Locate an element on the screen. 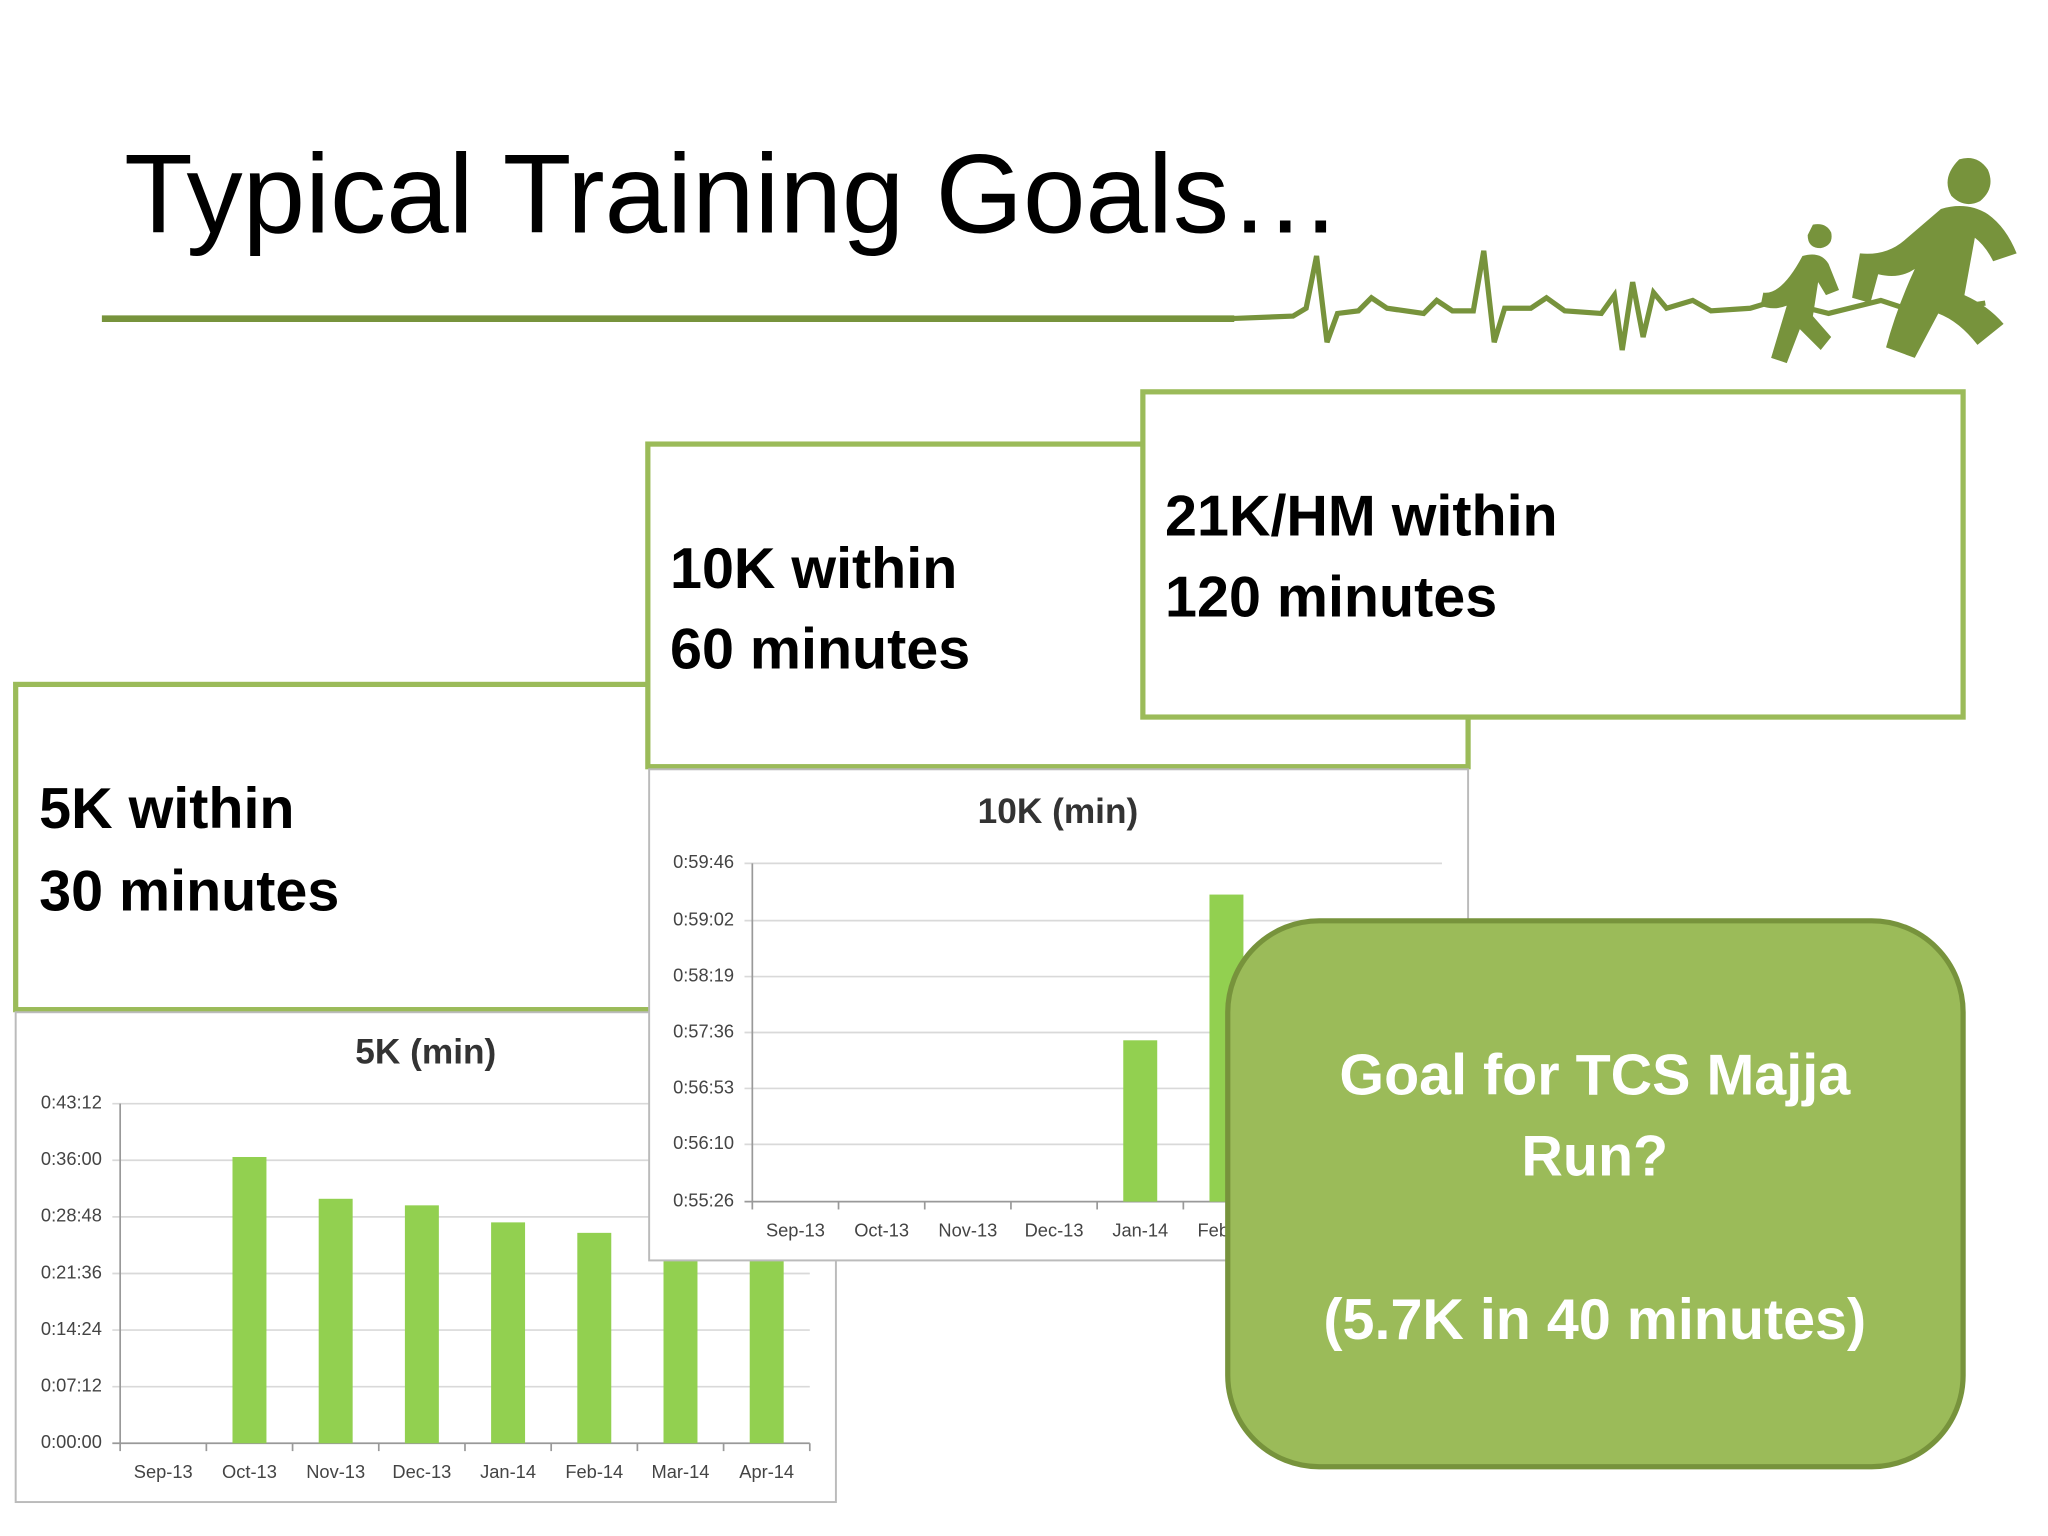 Image resolution: width=2048 pixels, height=1536 pixels. y-tick-label: 0:55:26 is located at coordinates (703, 1199).